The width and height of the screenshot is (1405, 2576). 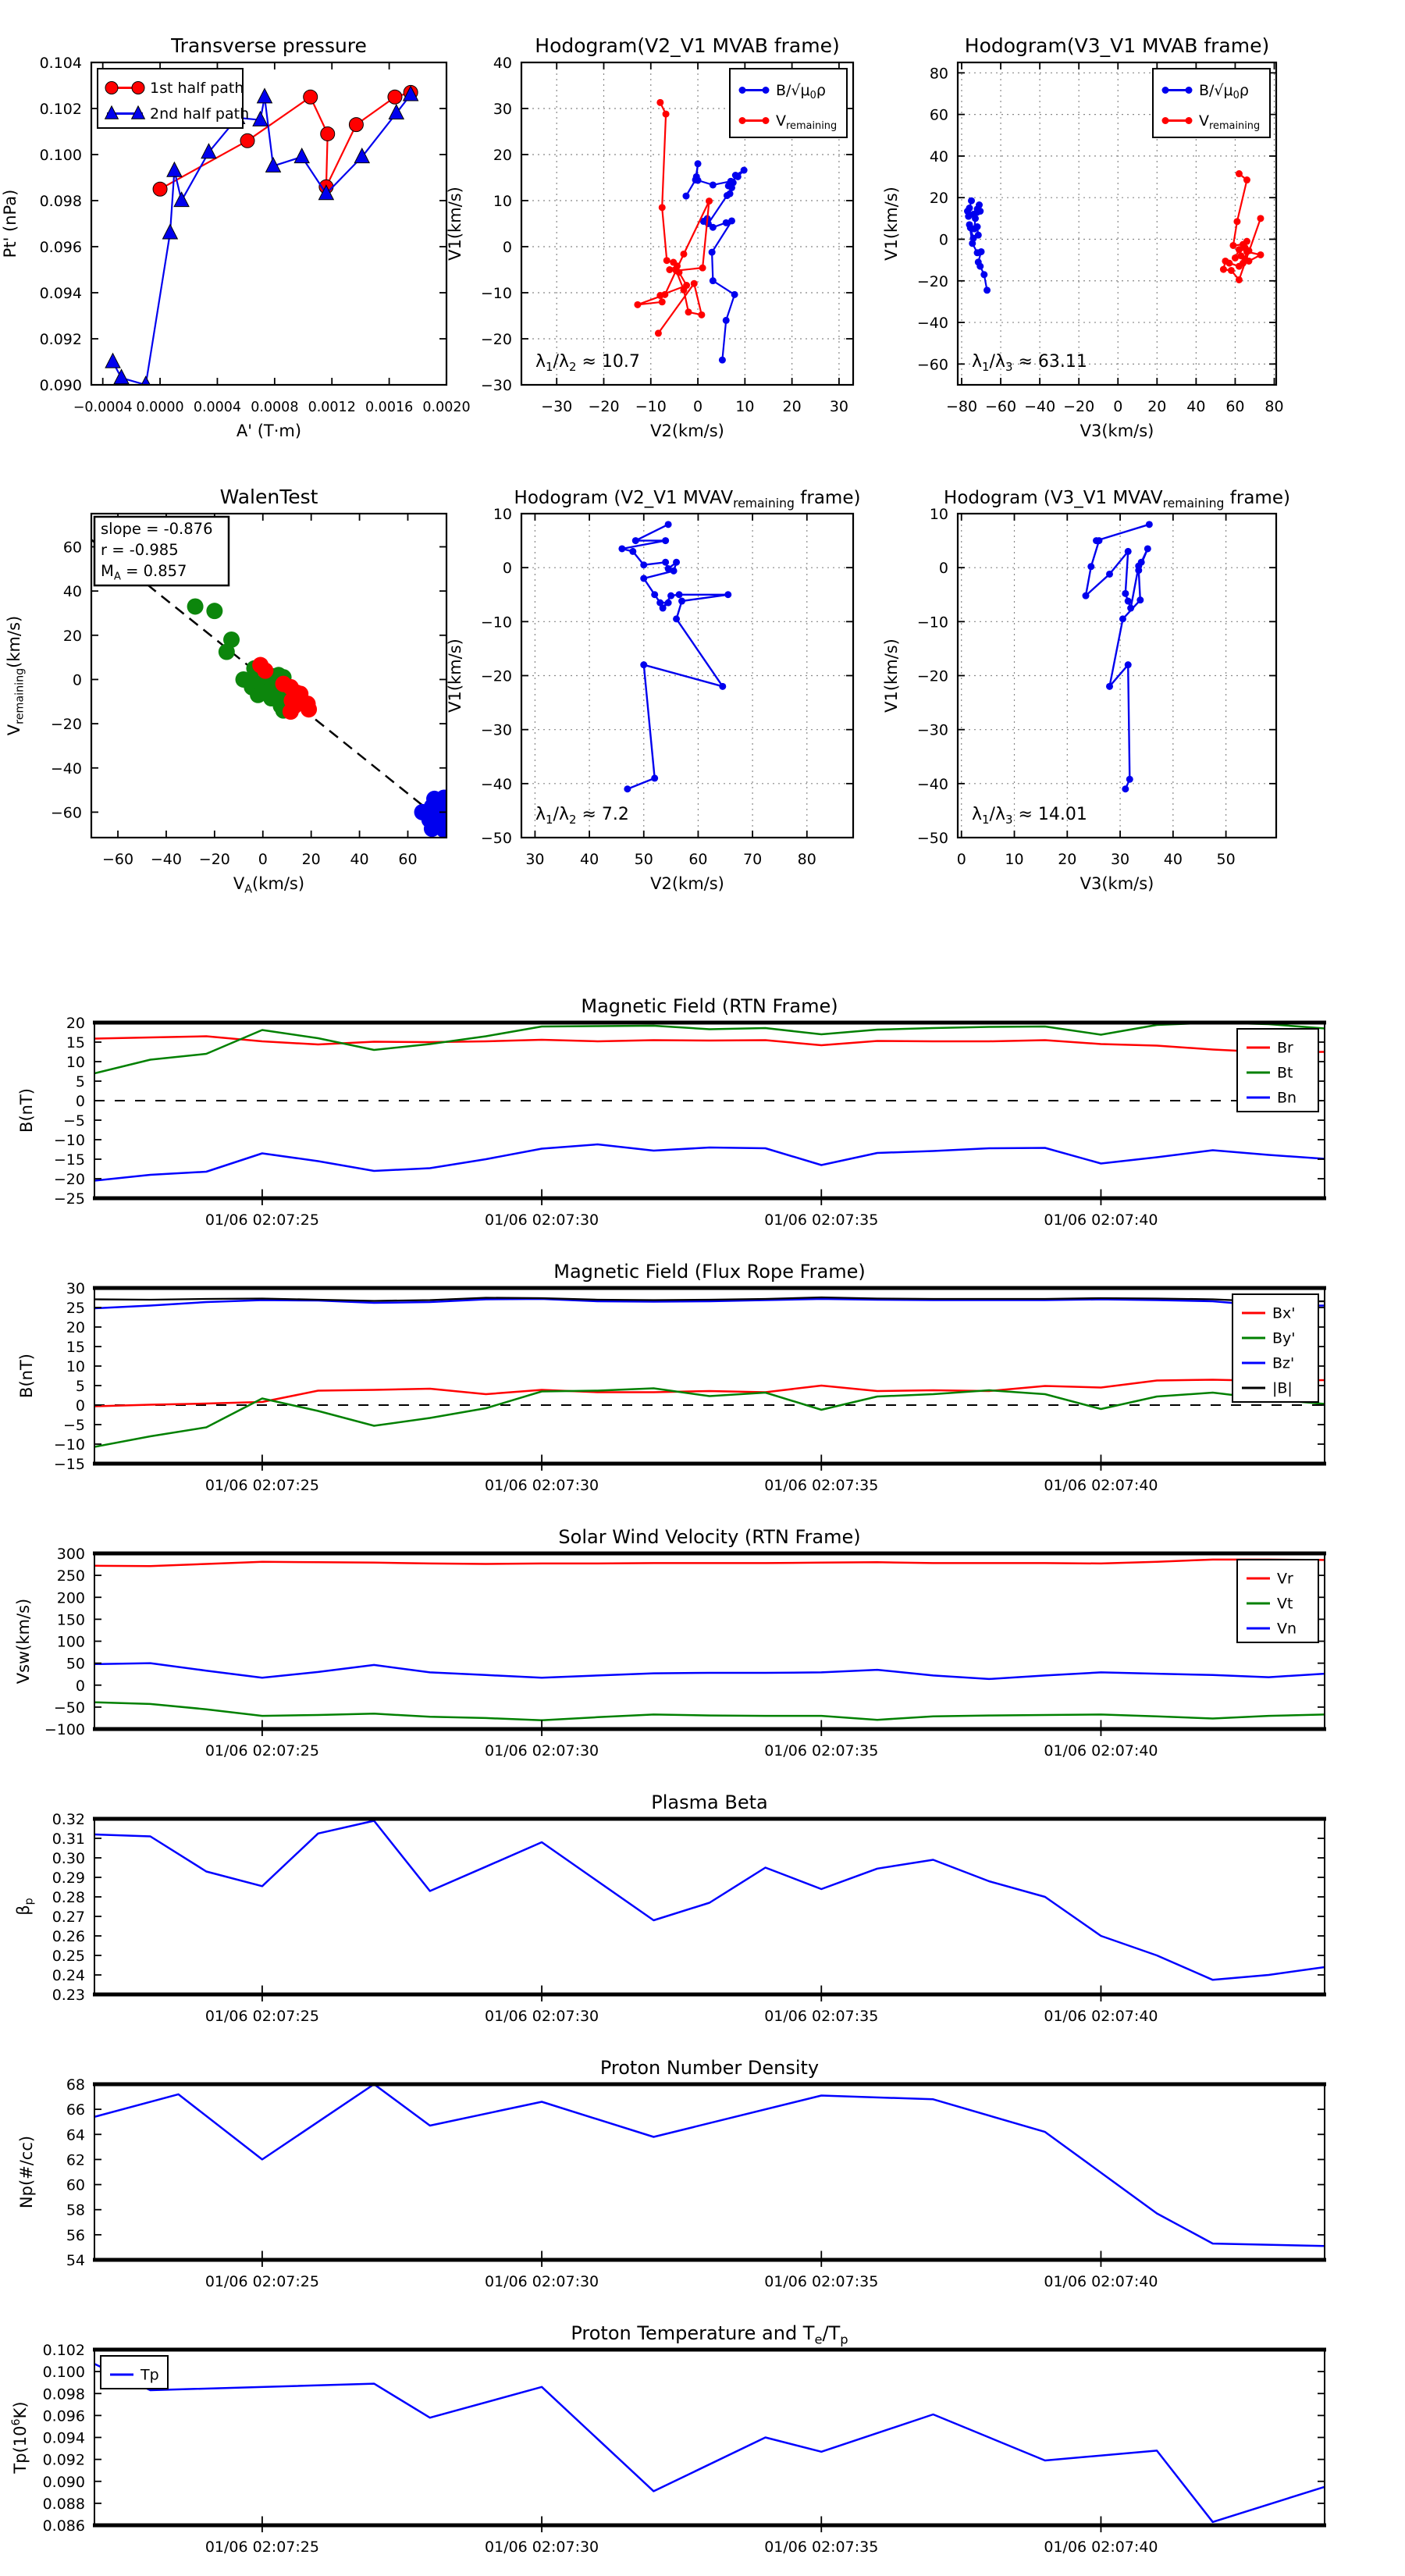 What do you see at coordinates (68, 1839) in the screenshot?
I see `y-tick-label: 0.31` at bounding box center [68, 1839].